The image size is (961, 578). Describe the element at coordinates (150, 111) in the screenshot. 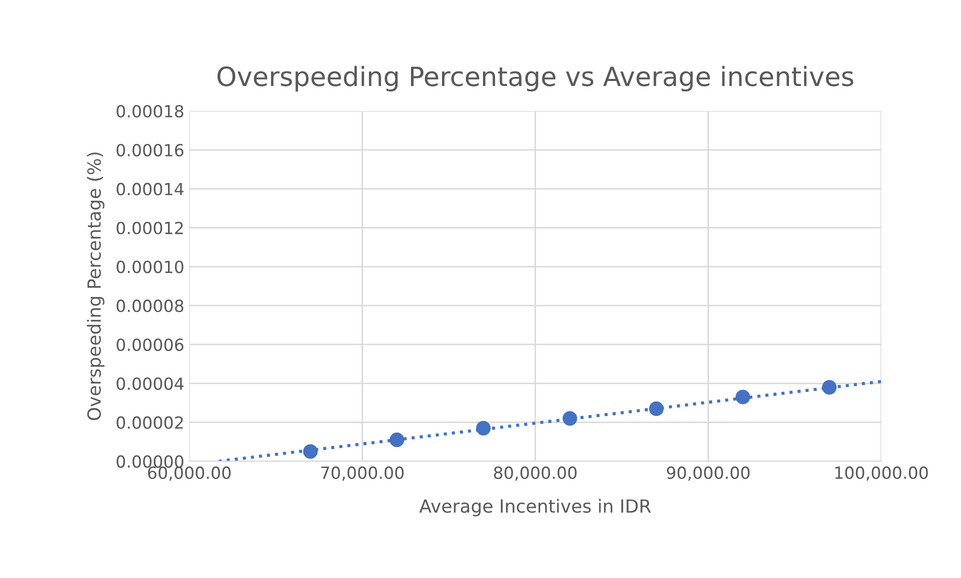

I see `y-tick-label: 0.00018` at that location.